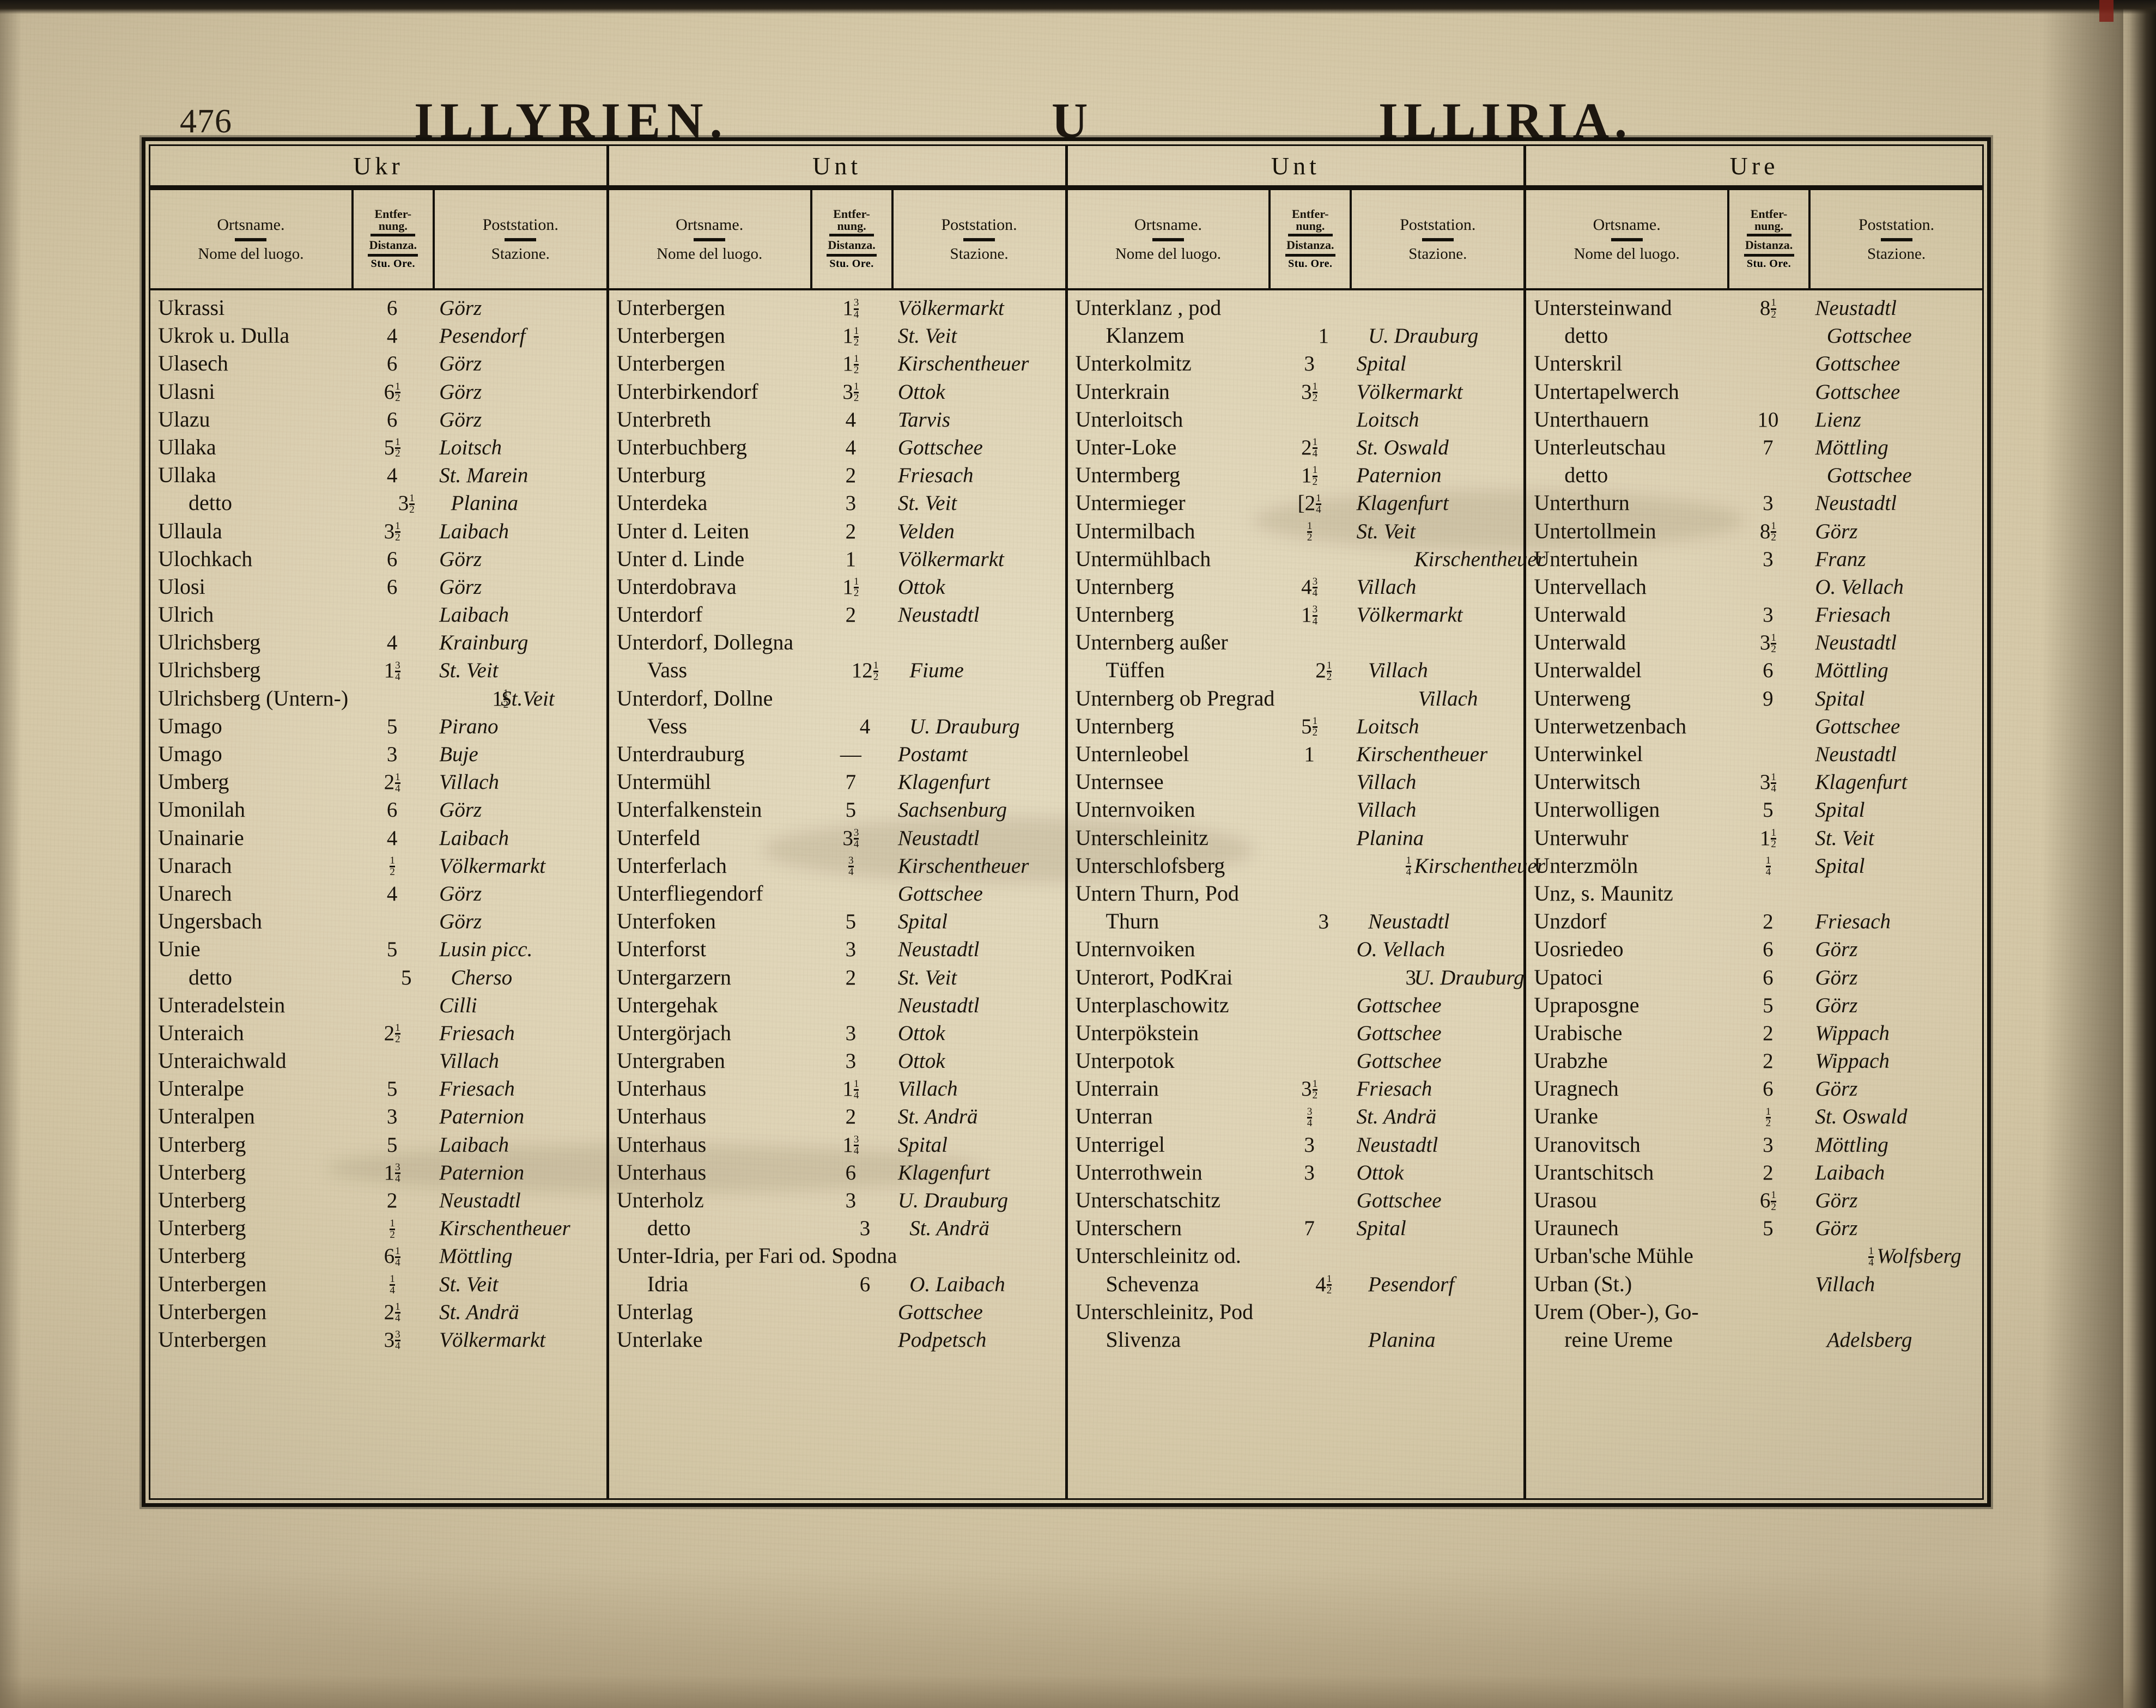 The height and width of the screenshot is (1708, 2156). Describe the element at coordinates (1754, 1257) in the screenshot. I see `table-row: Urban'sche Mühle 1 4 Wolfsberg` at that location.